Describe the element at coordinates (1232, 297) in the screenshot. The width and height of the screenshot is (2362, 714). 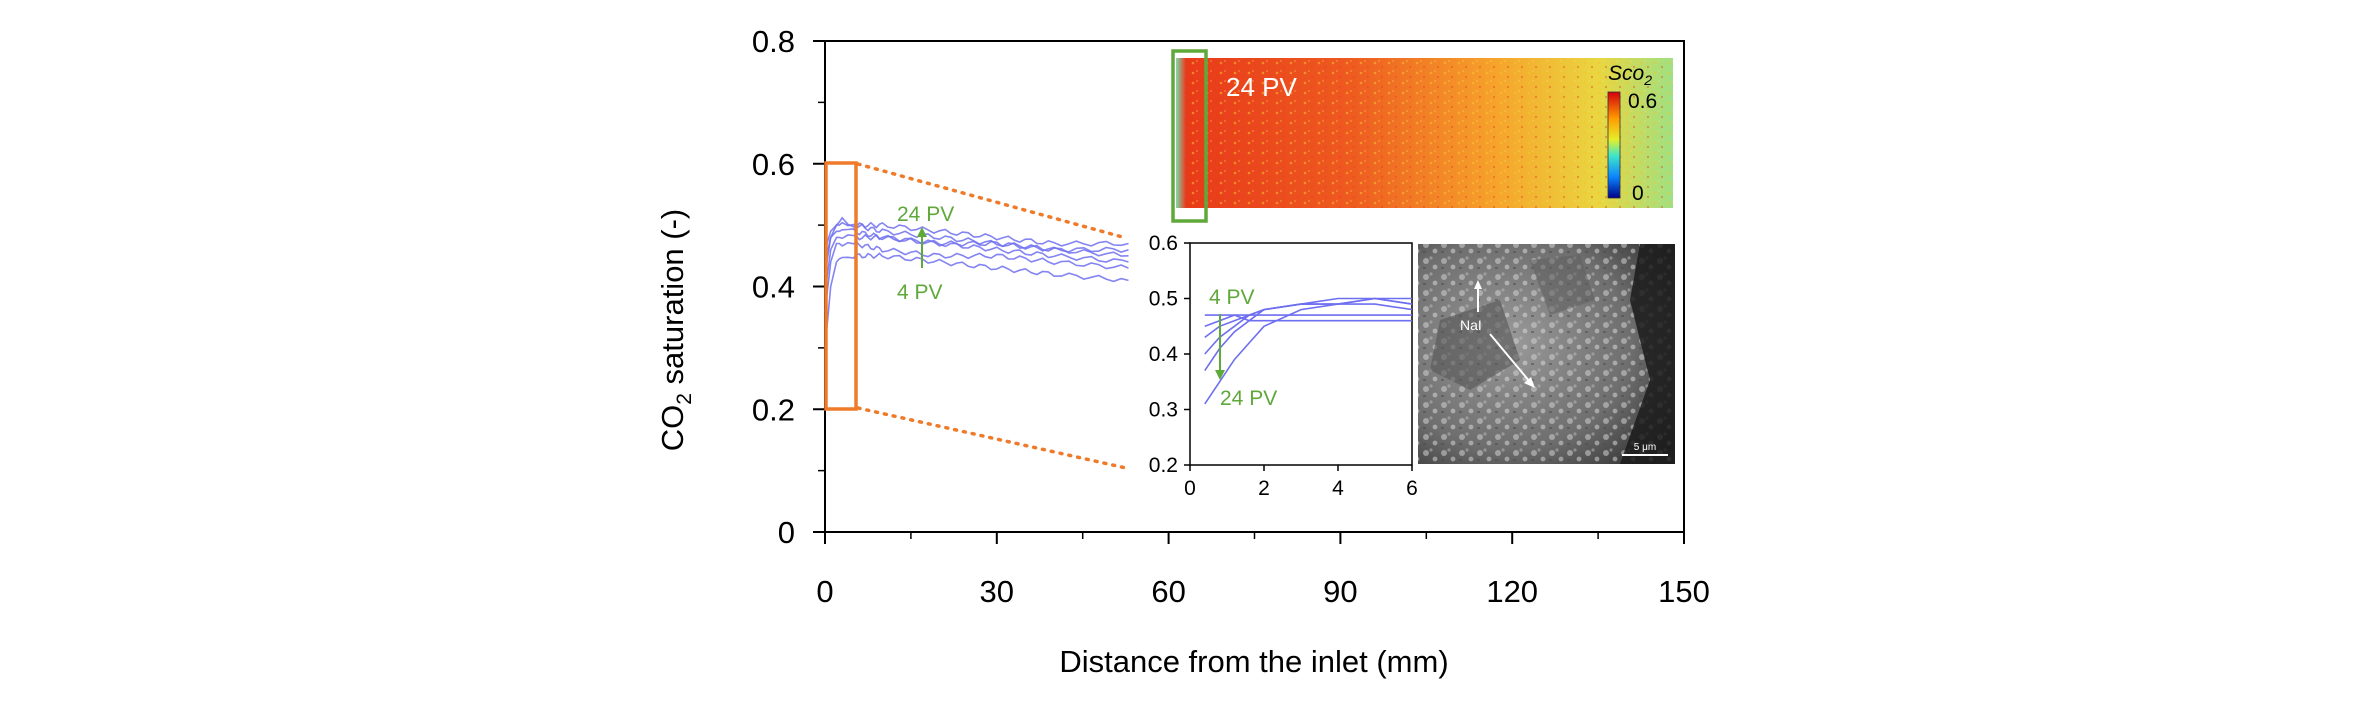
I see `inset-label-4pv: 4 PV` at that location.